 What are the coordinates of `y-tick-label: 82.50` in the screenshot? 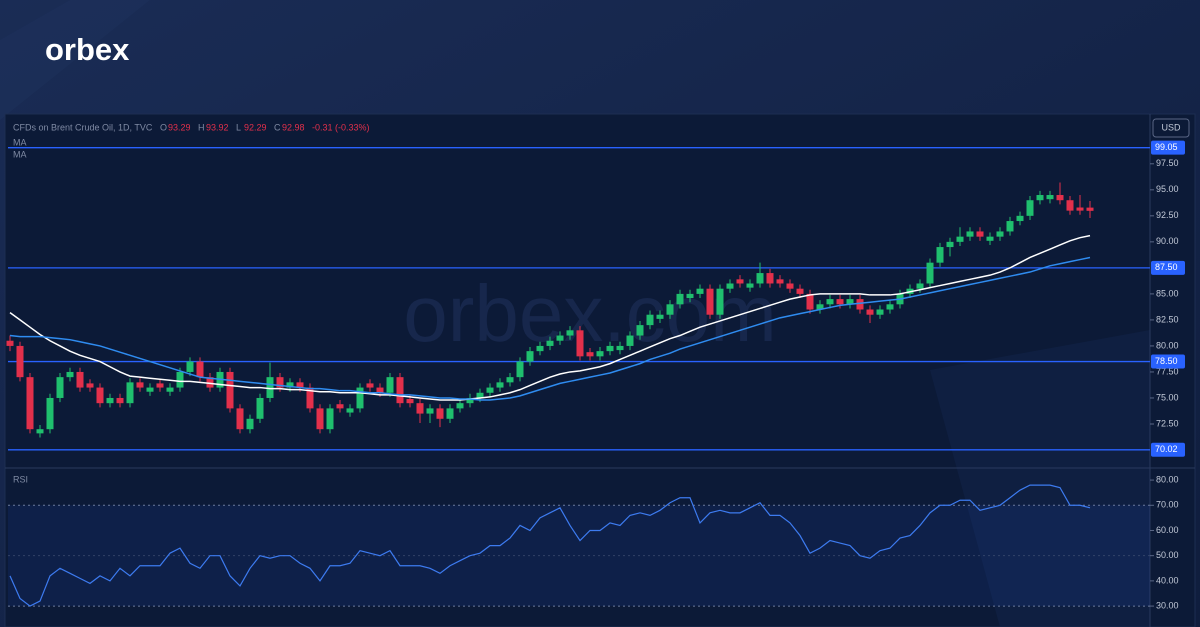 It's located at (1167, 319).